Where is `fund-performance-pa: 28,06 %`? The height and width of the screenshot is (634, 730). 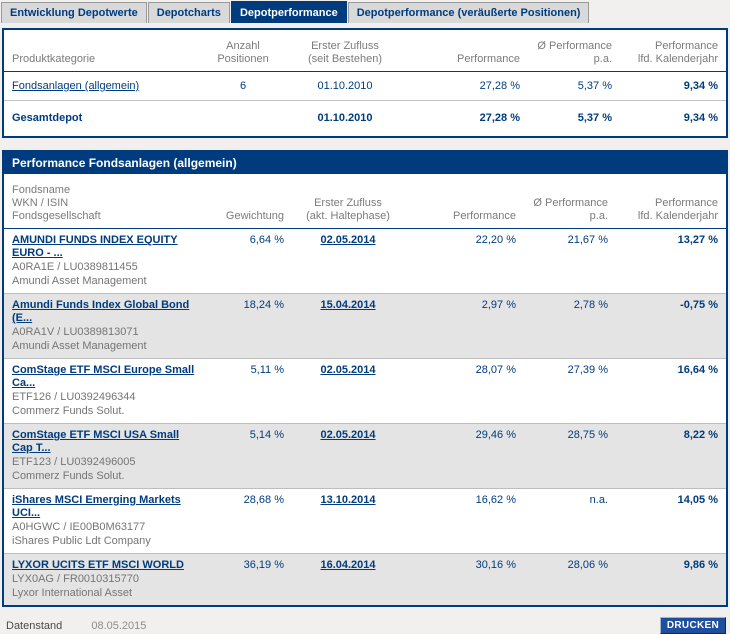 fund-performance-pa: 28,06 % is located at coordinates (587, 565).